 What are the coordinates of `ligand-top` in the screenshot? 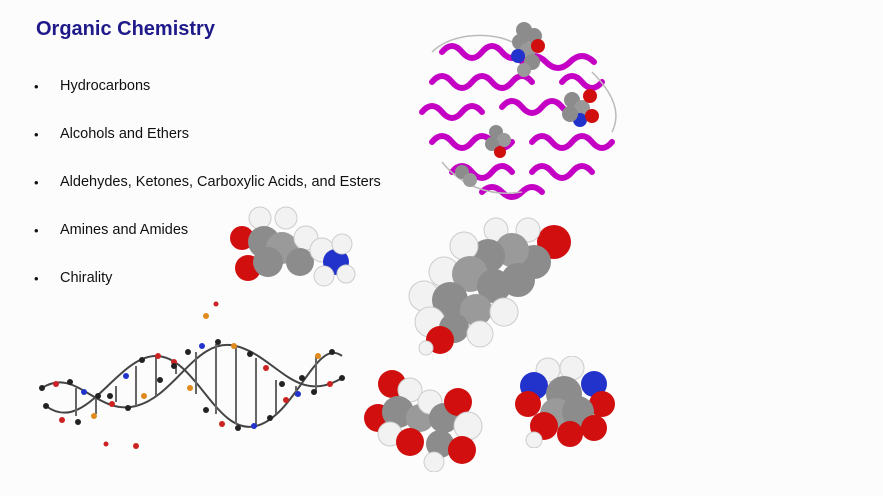 It's located at (528, 49).